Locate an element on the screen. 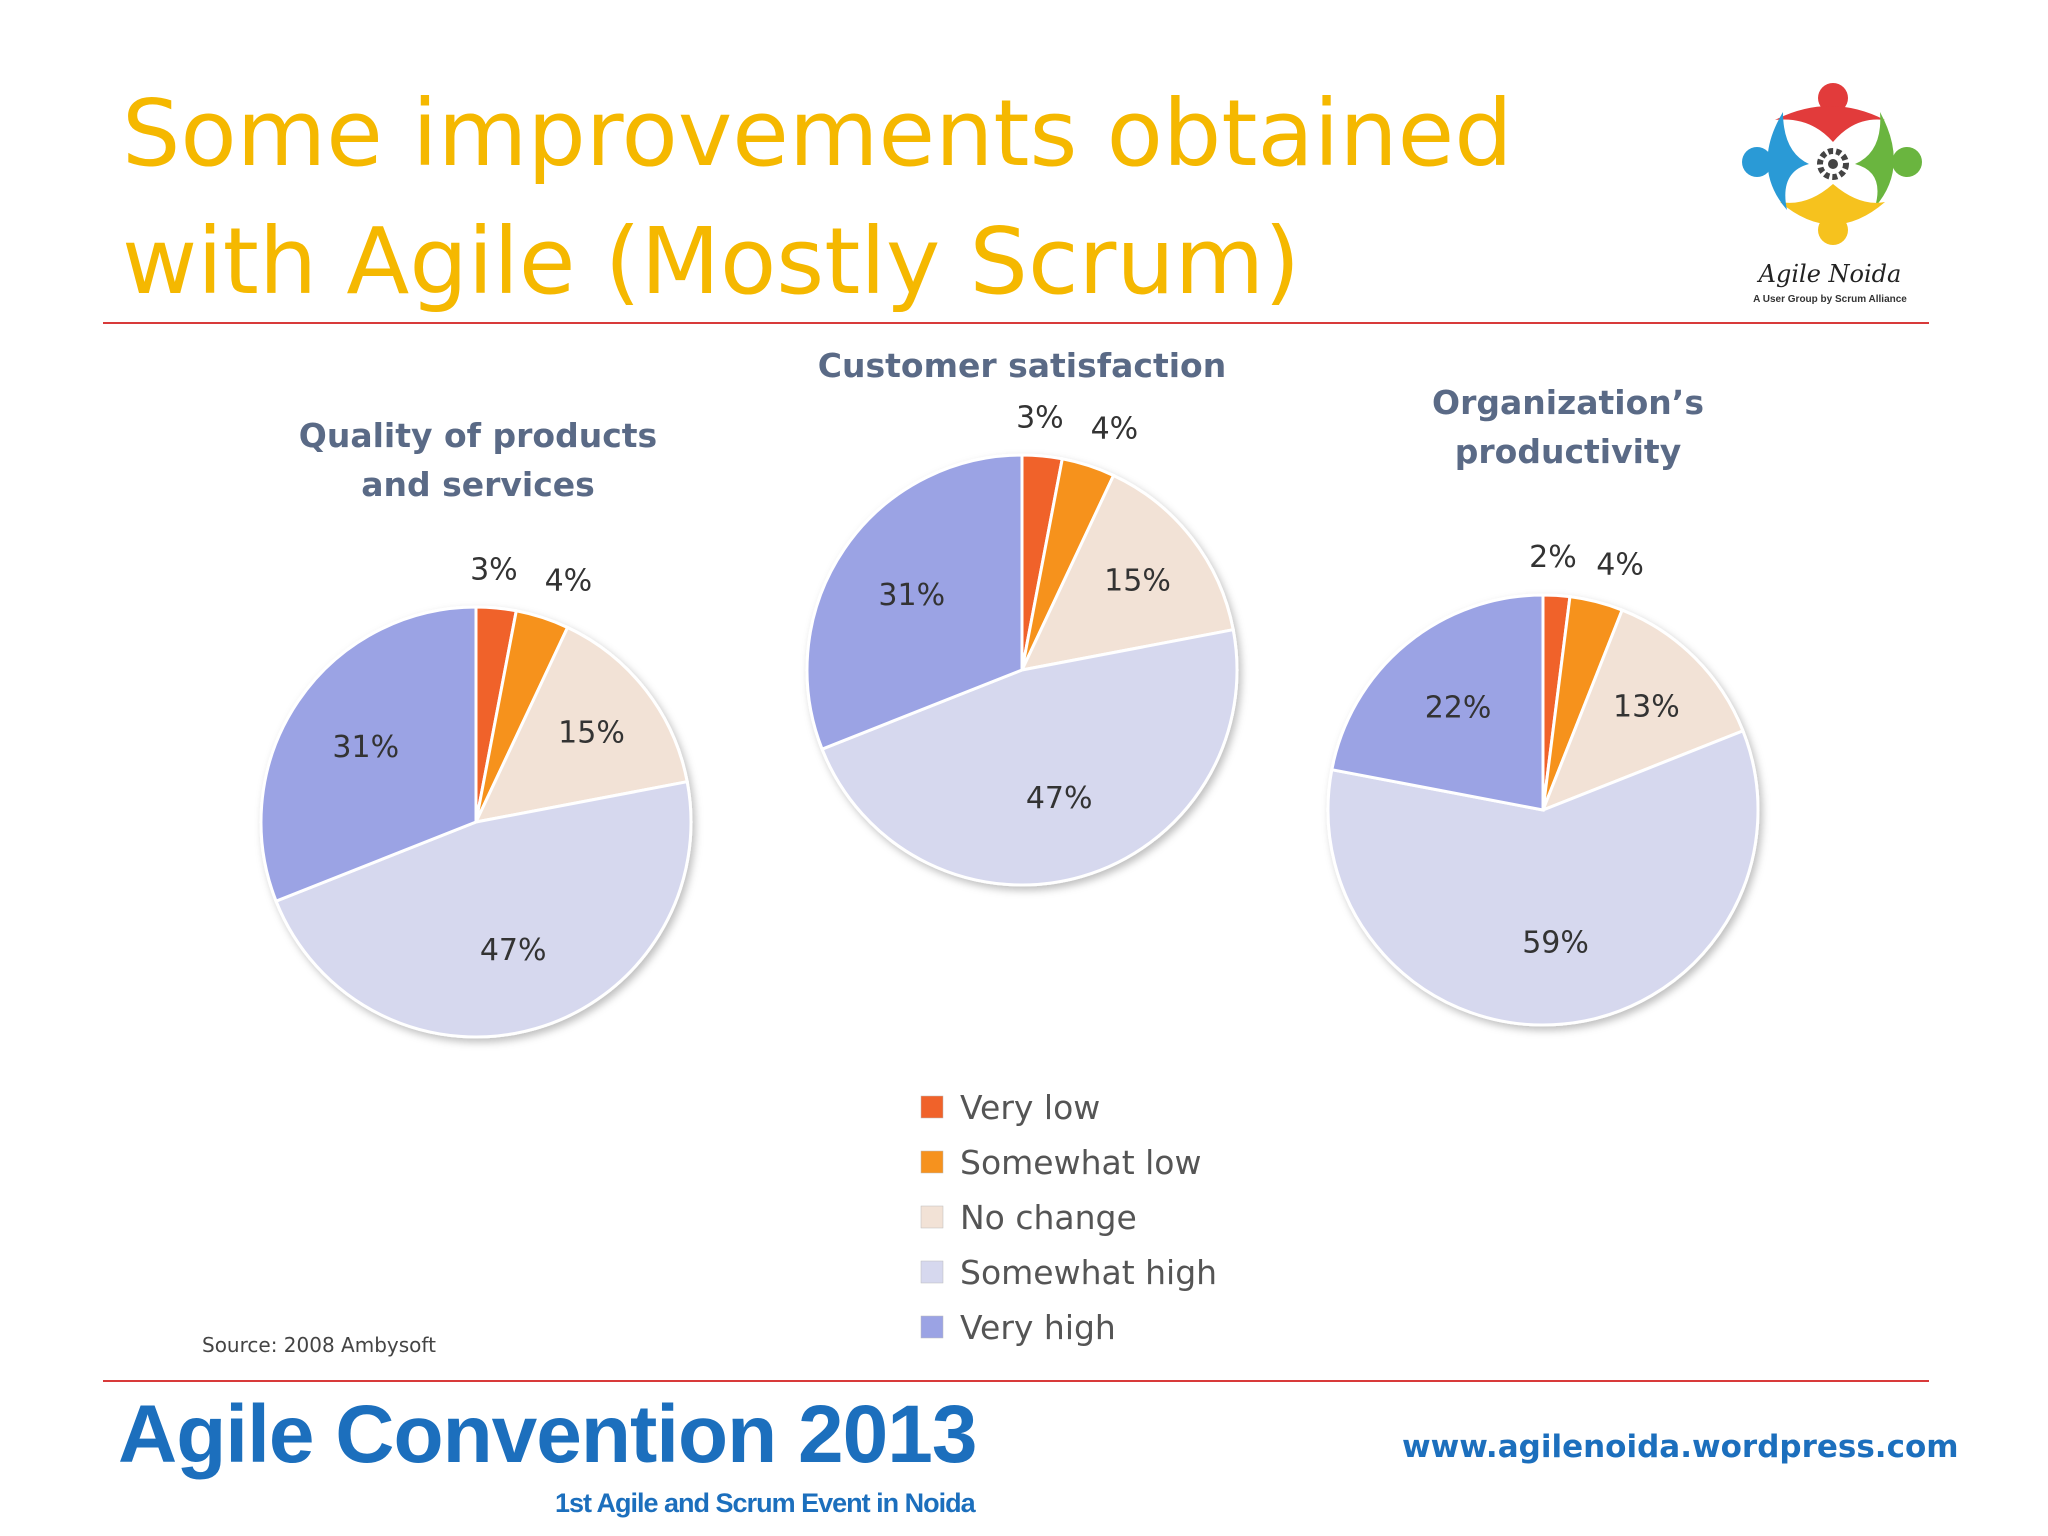  legend-label: No change is located at coordinates (1048, 1217).